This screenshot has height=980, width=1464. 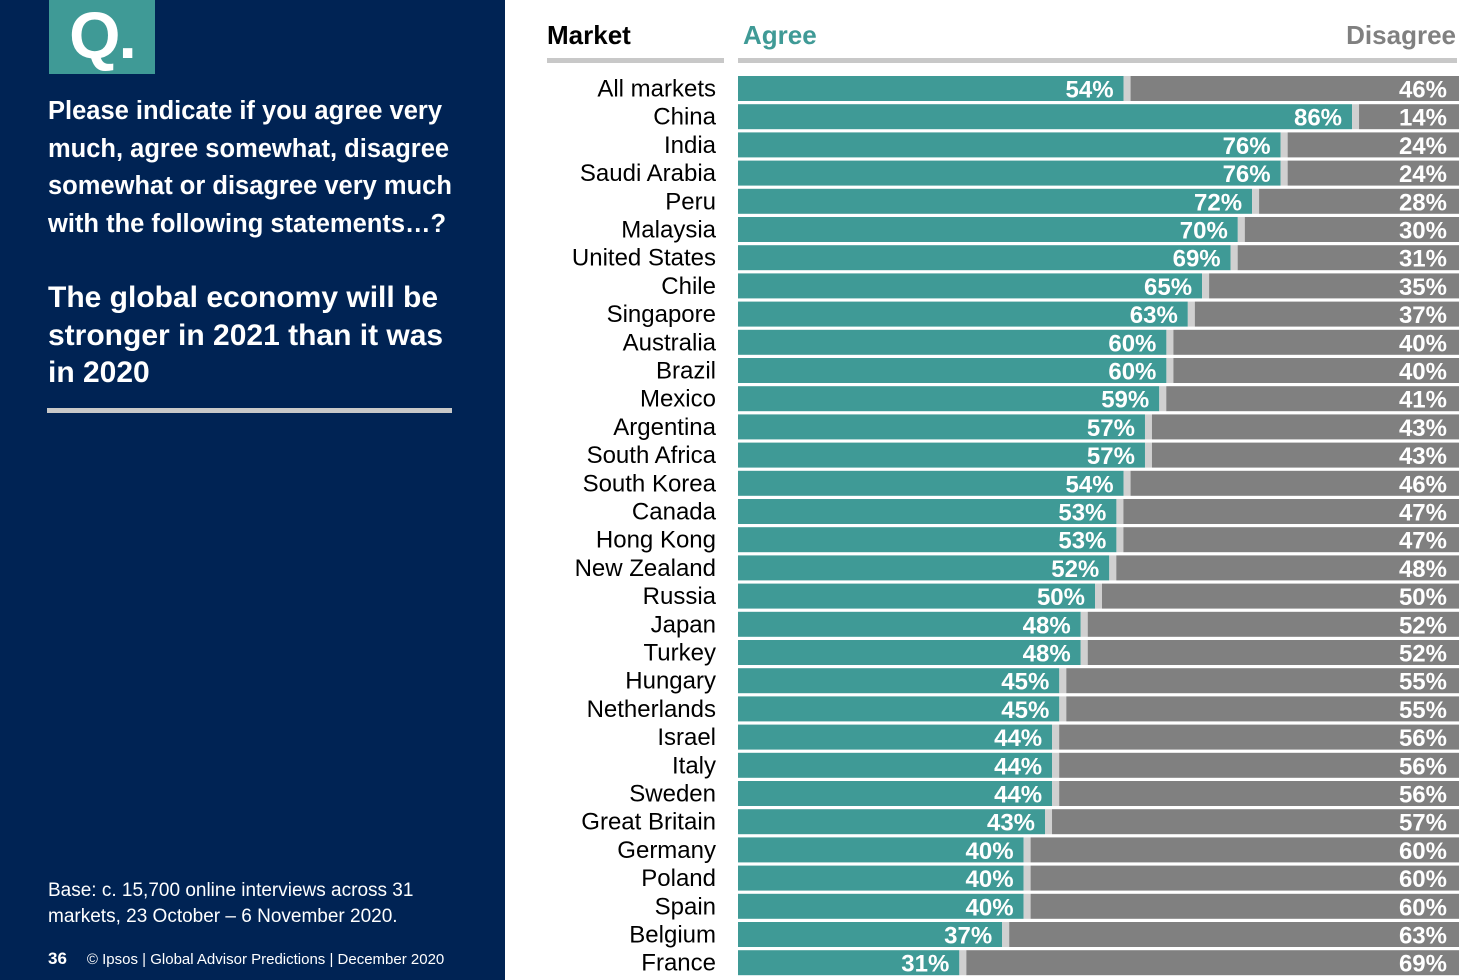 I want to click on market-label: Argentina, so click(x=664, y=427).